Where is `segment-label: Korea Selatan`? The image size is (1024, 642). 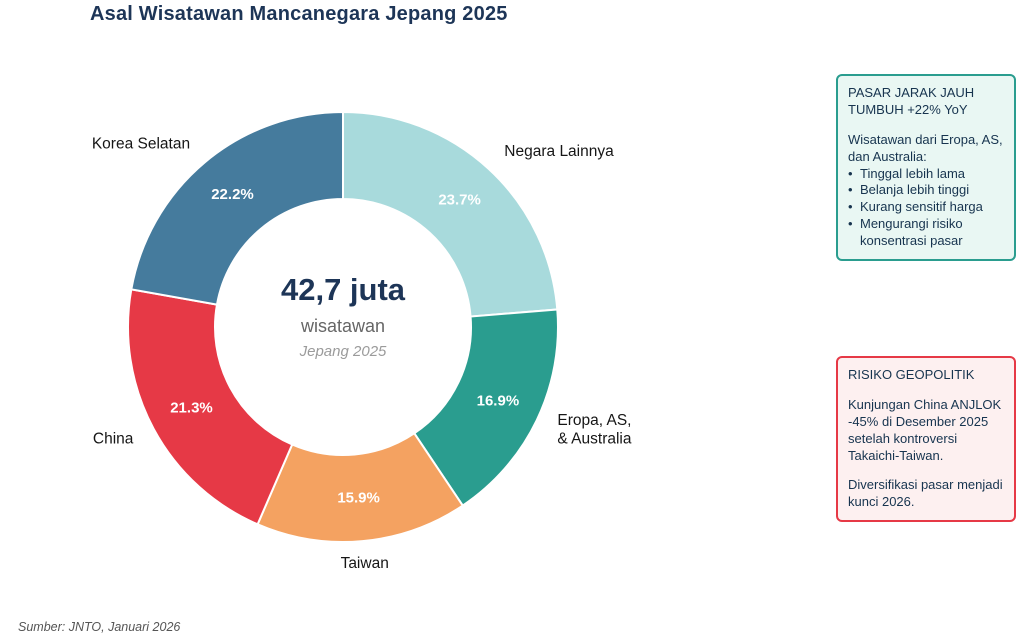 segment-label: Korea Selatan is located at coordinates (141, 144).